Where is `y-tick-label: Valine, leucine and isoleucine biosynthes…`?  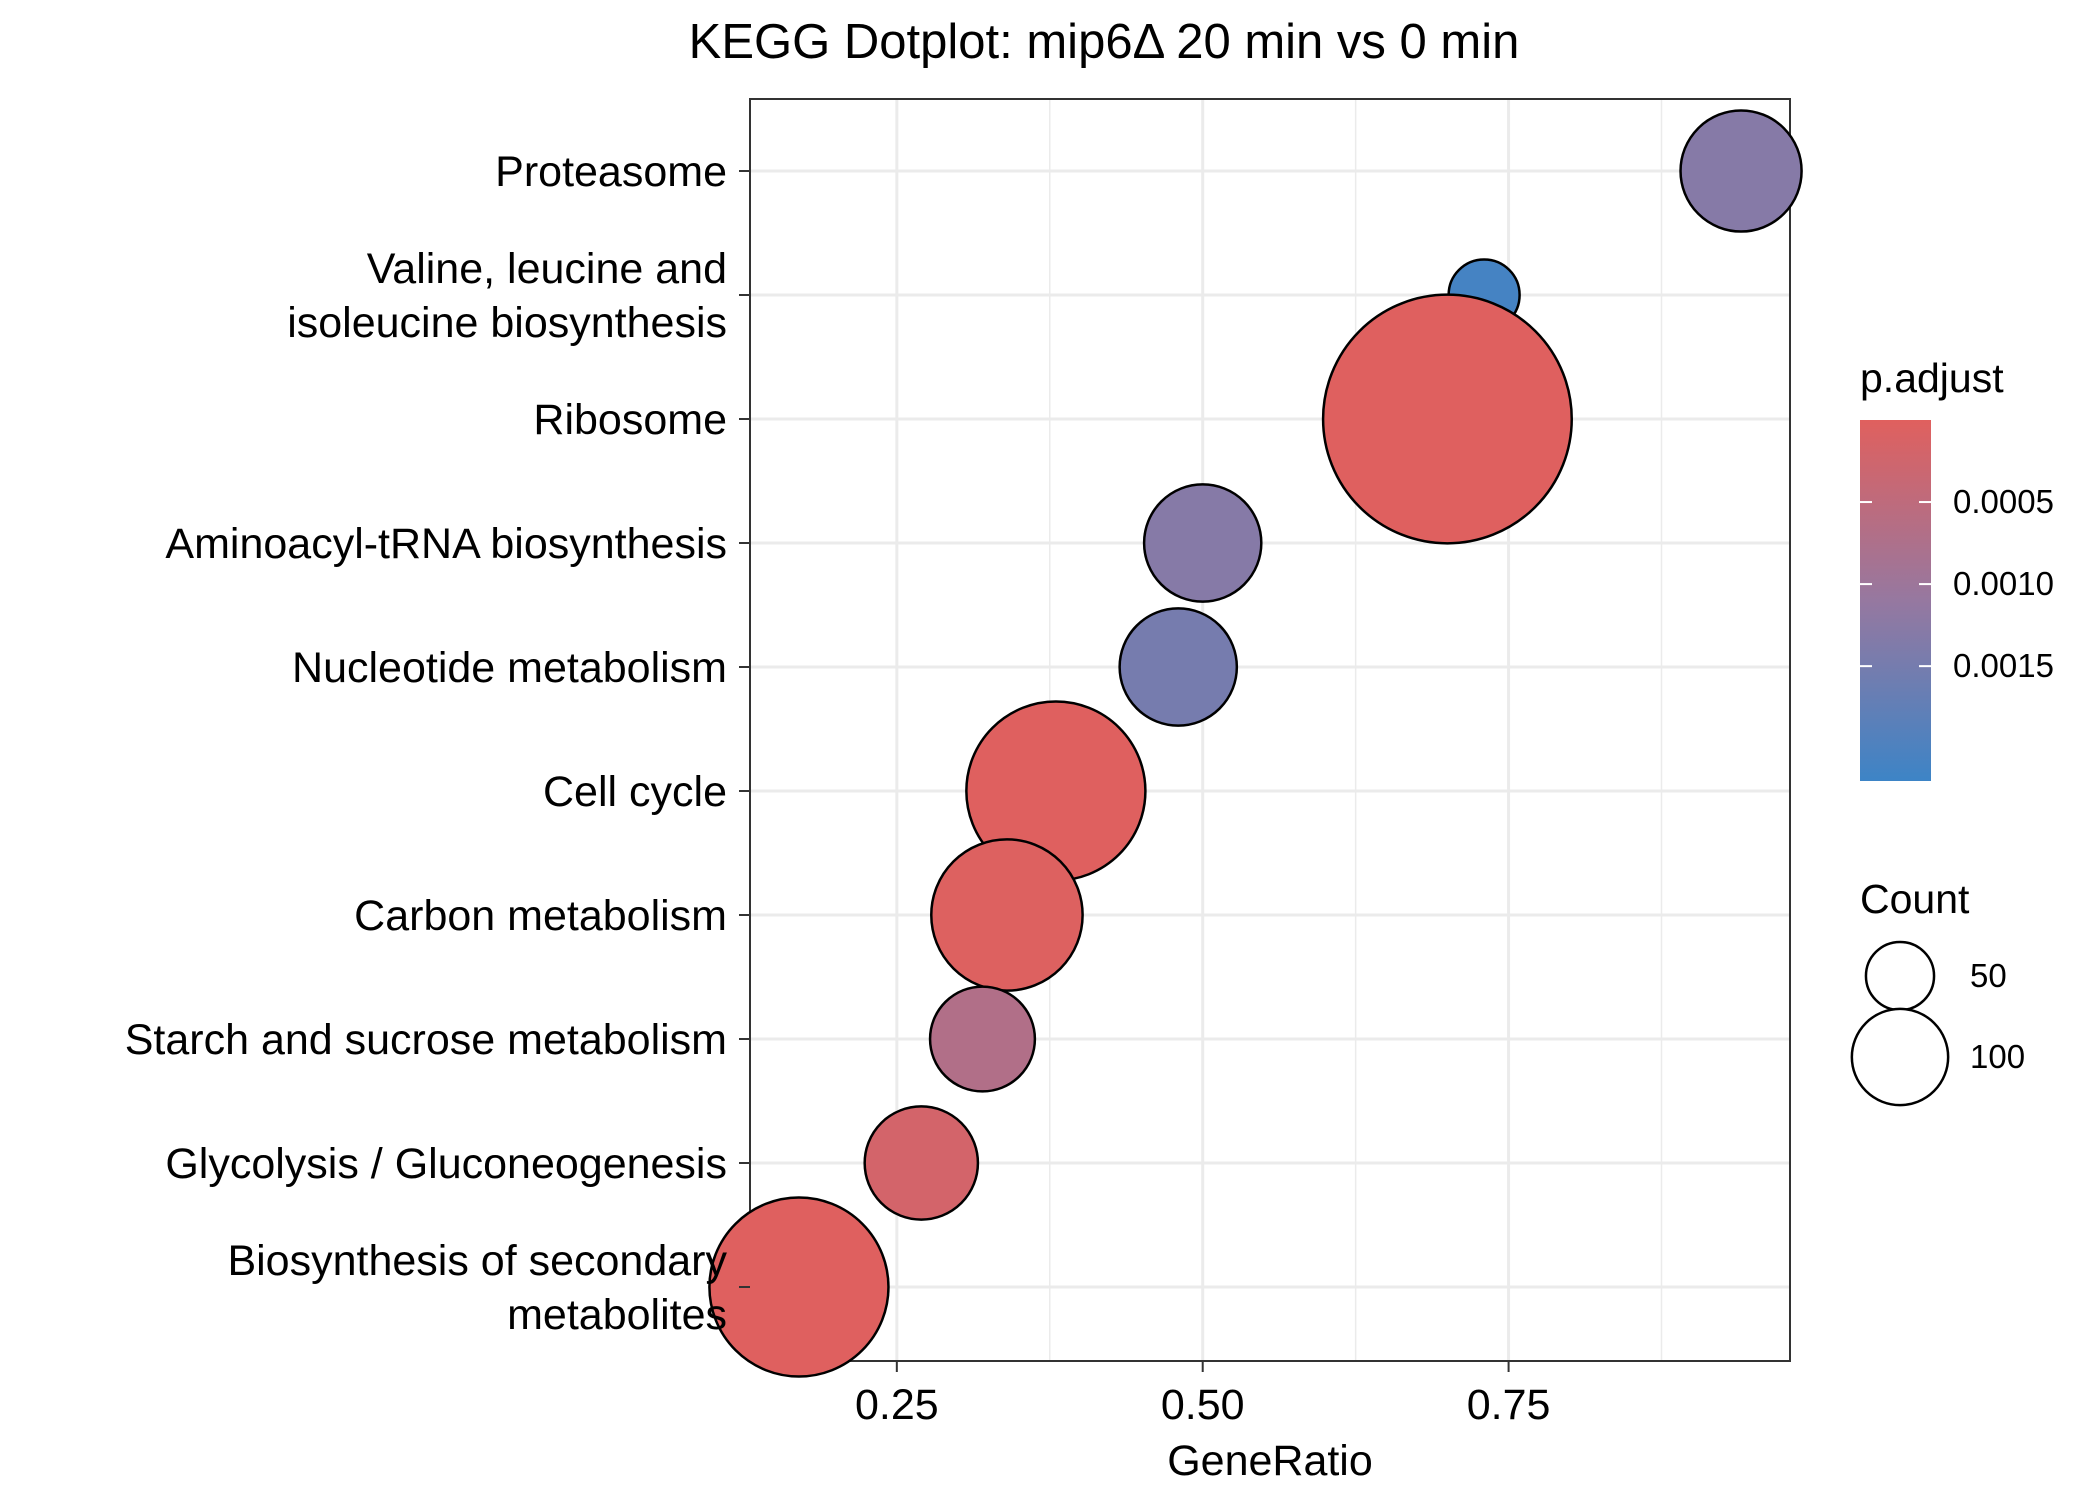
y-tick-label: Valine, leucine and isoleucine biosynthes… is located at coordinates (507, 296).